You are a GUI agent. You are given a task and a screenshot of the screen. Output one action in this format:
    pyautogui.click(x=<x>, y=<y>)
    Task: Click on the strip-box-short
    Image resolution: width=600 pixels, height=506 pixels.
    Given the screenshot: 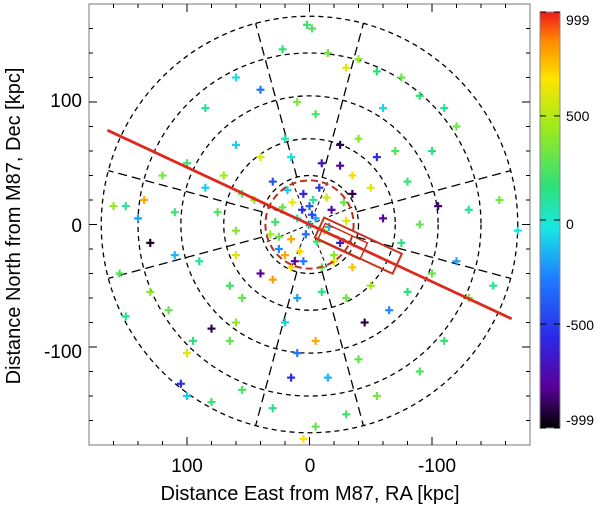 What is the action you would take?
    pyautogui.click(x=342, y=241)
    